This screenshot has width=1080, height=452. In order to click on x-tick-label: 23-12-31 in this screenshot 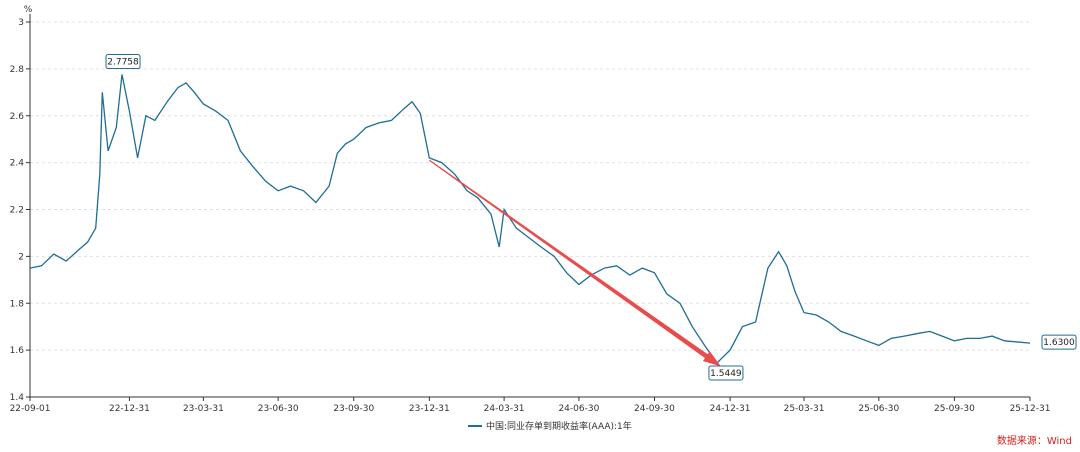, I will do `click(429, 409)`.